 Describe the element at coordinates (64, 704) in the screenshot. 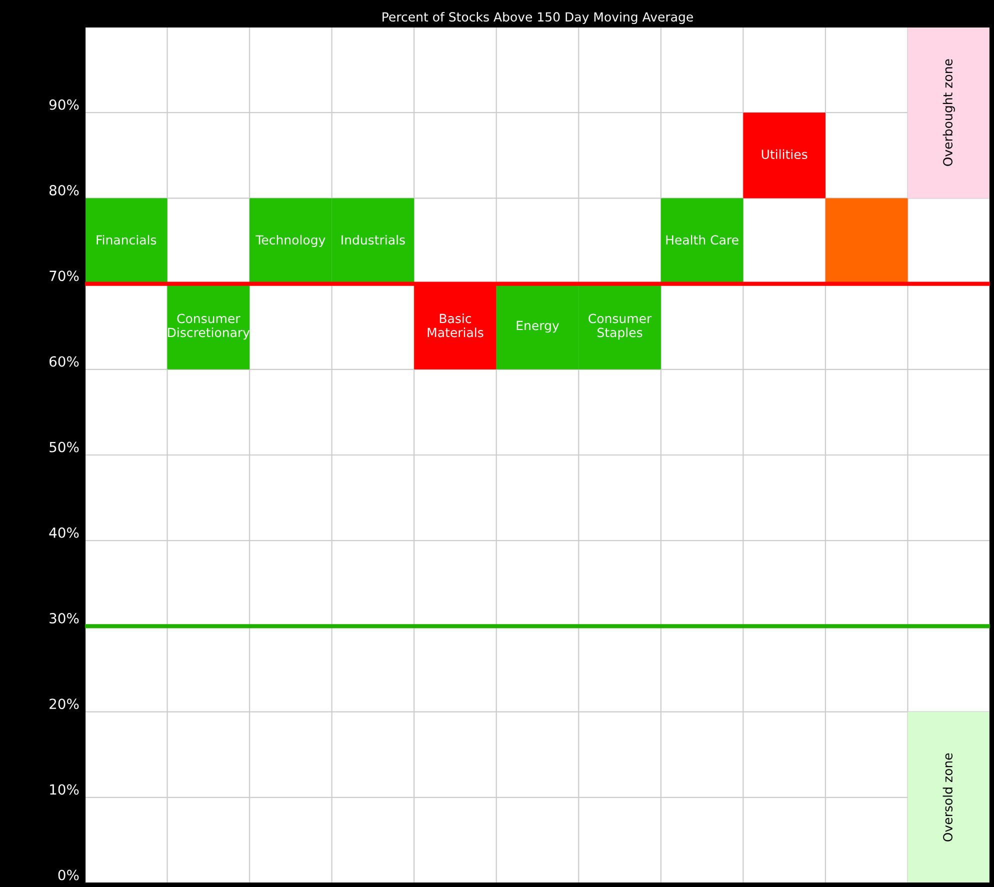

I see `y-tick-label: 20%` at that location.